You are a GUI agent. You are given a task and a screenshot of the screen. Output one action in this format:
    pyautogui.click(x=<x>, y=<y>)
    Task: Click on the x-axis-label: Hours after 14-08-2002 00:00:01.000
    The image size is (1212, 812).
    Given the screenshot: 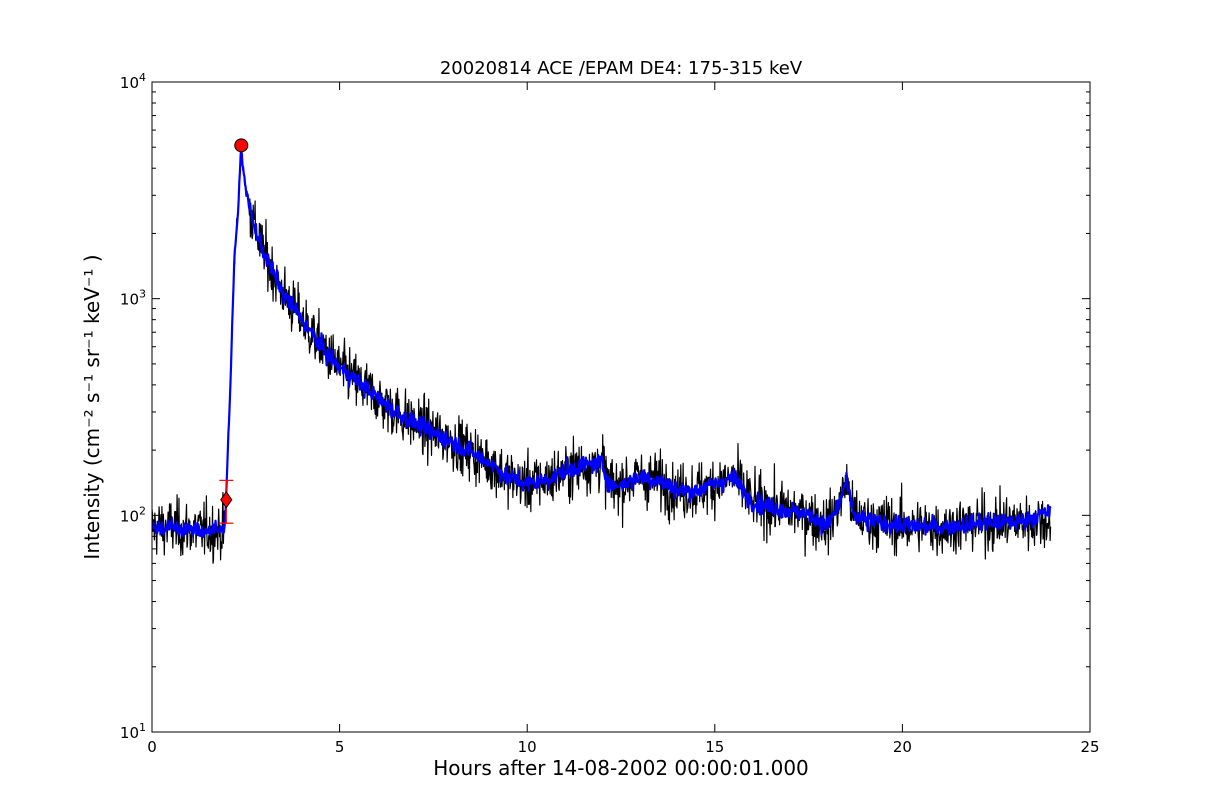 What is the action you would take?
    pyautogui.click(x=621, y=768)
    